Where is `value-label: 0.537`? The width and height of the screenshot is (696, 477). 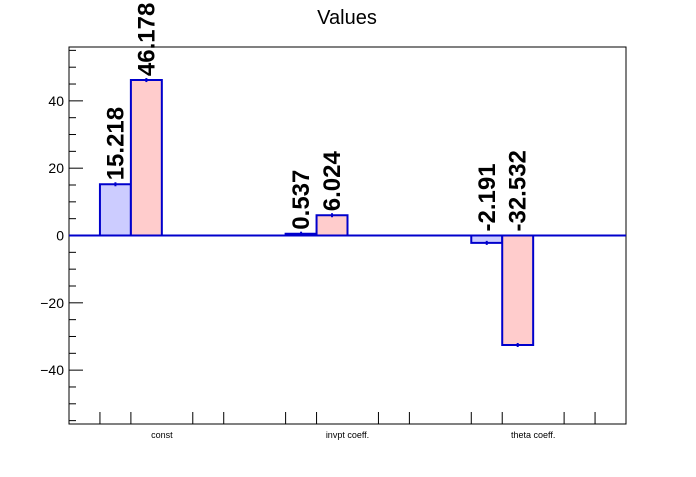 value-label: 0.537 is located at coordinates (301, 200).